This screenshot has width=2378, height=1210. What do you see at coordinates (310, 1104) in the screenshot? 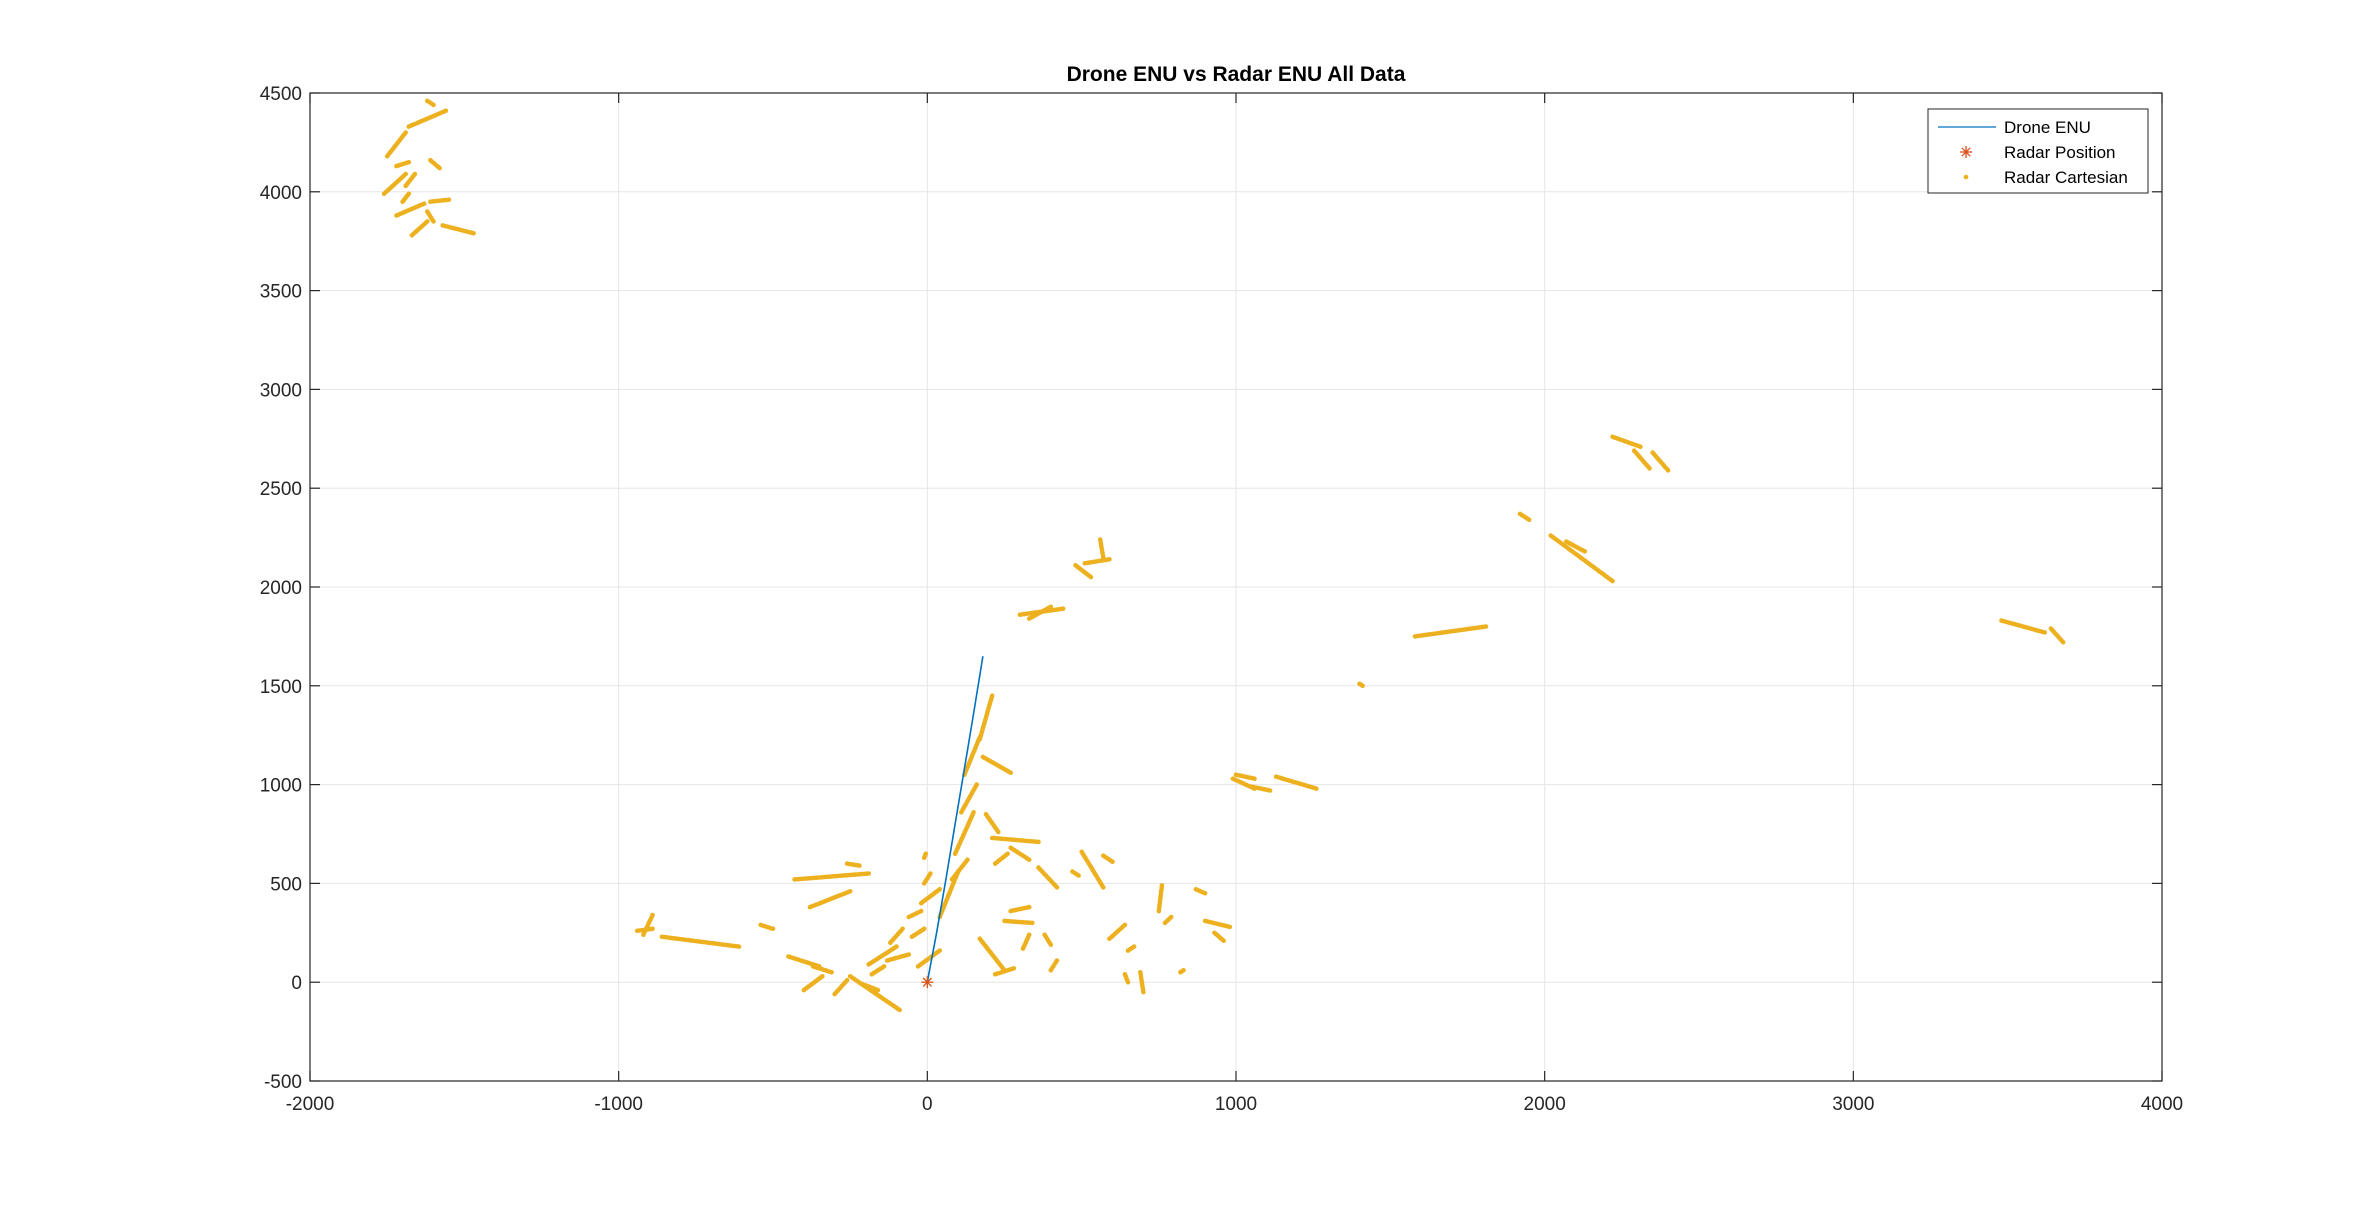
I see `x-tick-label: -2000` at bounding box center [310, 1104].